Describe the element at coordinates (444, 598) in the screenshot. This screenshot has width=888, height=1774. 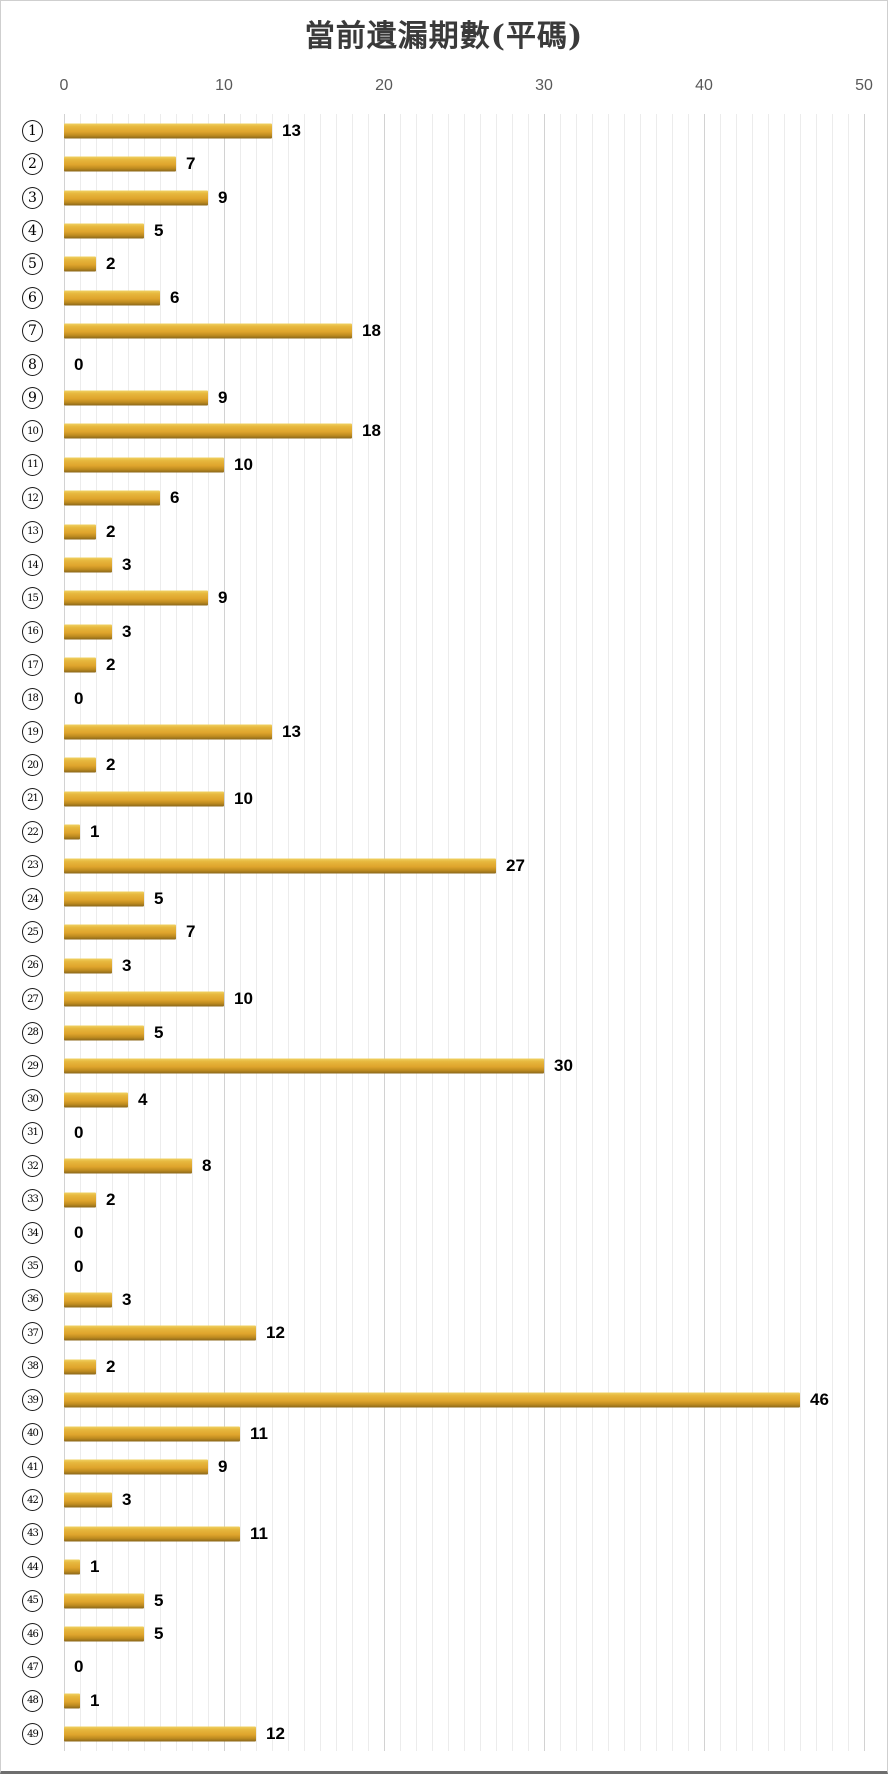
I see `bar-row: 15 9` at that location.